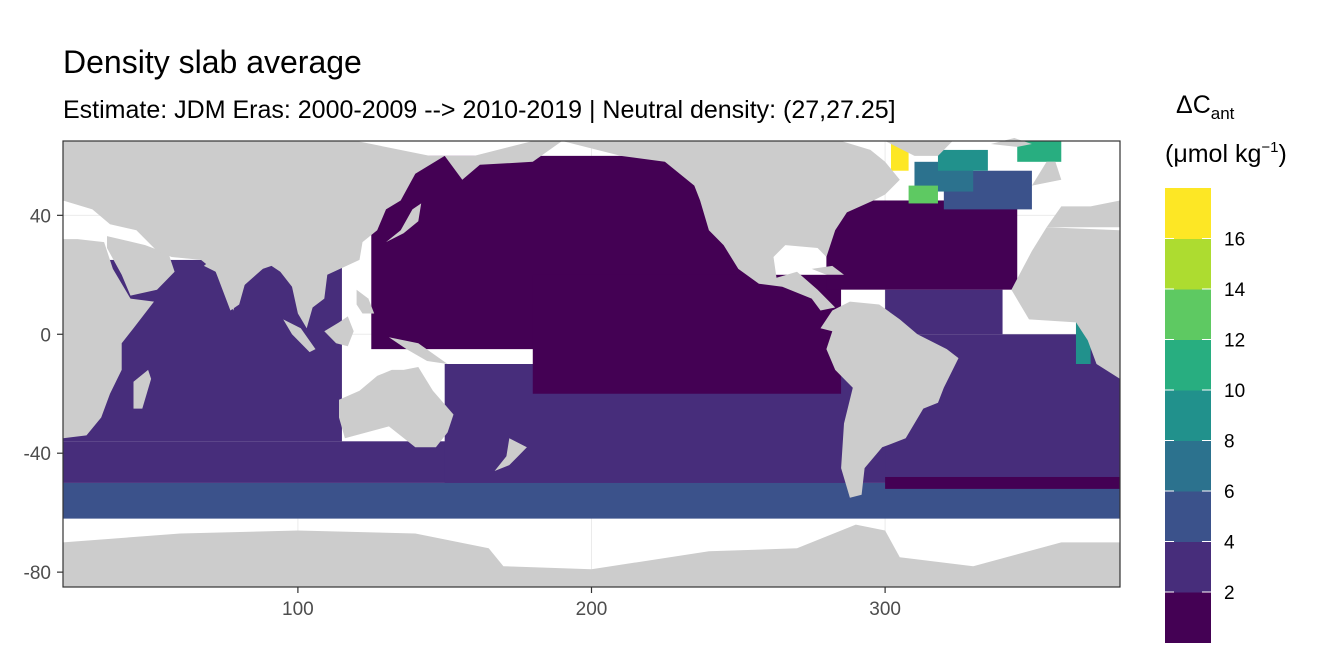  What do you see at coordinates (1229, 492) in the screenshot?
I see `legend-label: 6` at bounding box center [1229, 492].